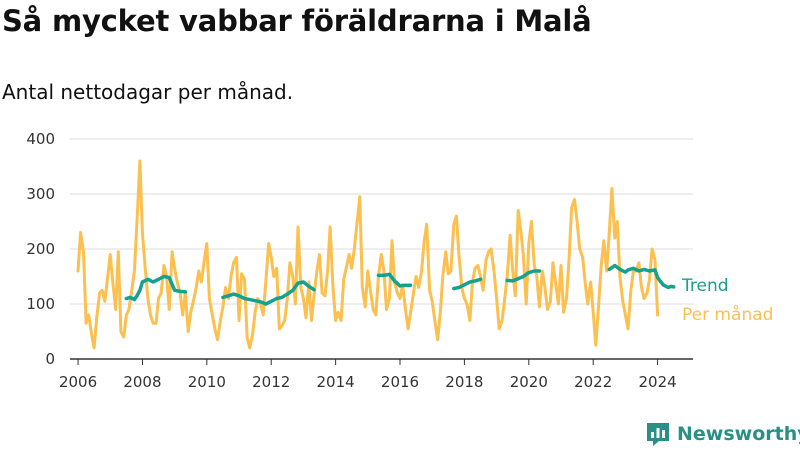 Image resolution: width=800 pixels, height=450 pixels. I want to click on x-tick-label: 2016, so click(400, 382).